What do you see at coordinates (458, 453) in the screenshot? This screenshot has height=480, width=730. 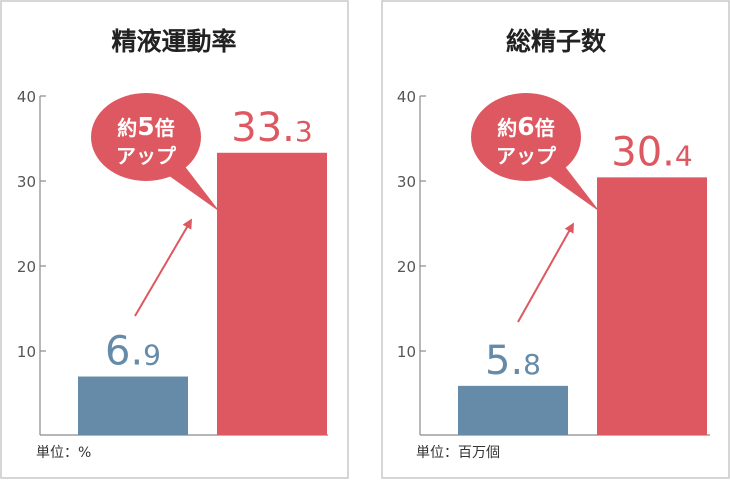 I see `unit-label: 単位：百万個` at bounding box center [458, 453].